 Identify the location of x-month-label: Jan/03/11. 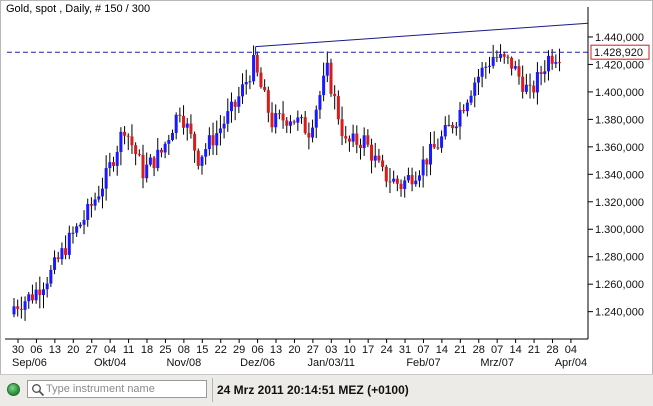
(332, 363).